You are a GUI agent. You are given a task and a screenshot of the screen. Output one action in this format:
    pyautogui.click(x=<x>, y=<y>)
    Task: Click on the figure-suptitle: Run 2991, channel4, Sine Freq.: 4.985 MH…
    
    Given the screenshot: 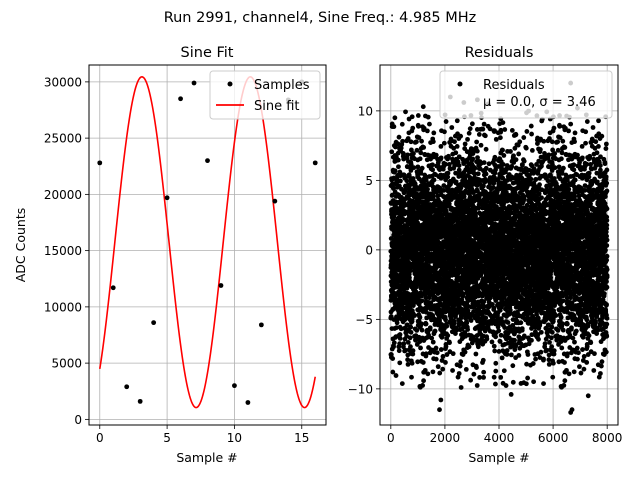 What is the action you would take?
    pyautogui.click(x=320, y=18)
    